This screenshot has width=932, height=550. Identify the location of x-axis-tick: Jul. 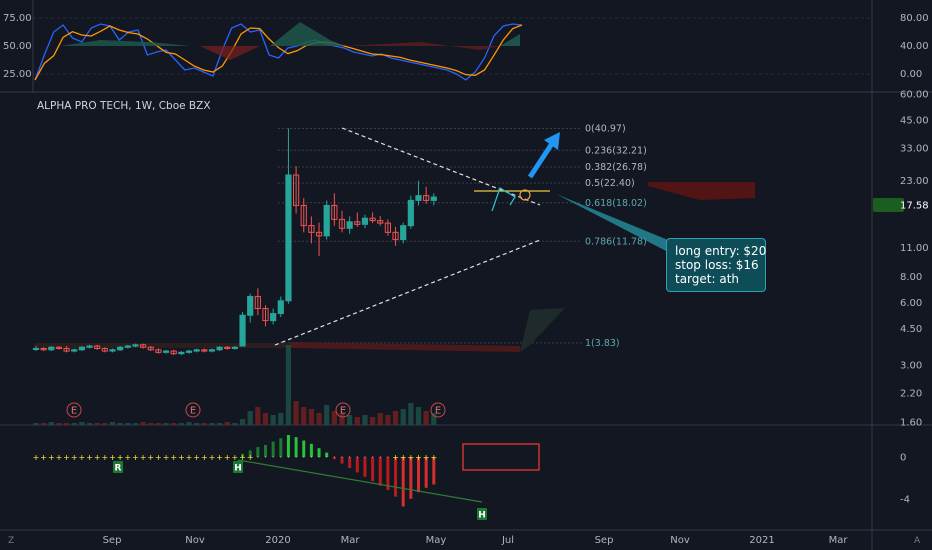
(507, 540).